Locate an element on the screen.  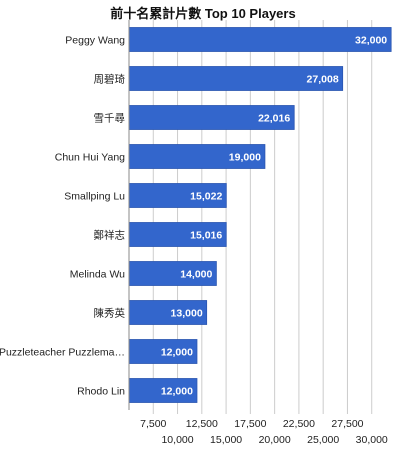
x-tick-label: 15,000 is located at coordinates (226, 440).